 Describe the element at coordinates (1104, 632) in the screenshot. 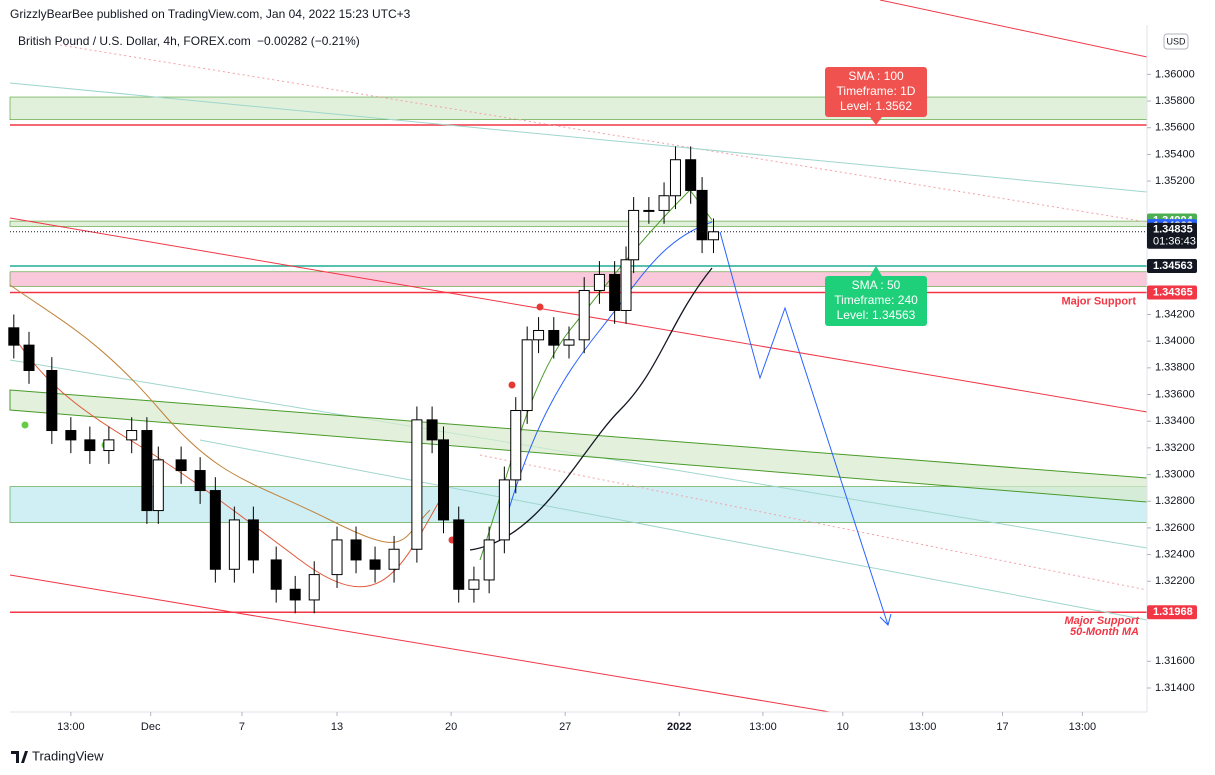

I see `level-label: 50-Month MA` at that location.